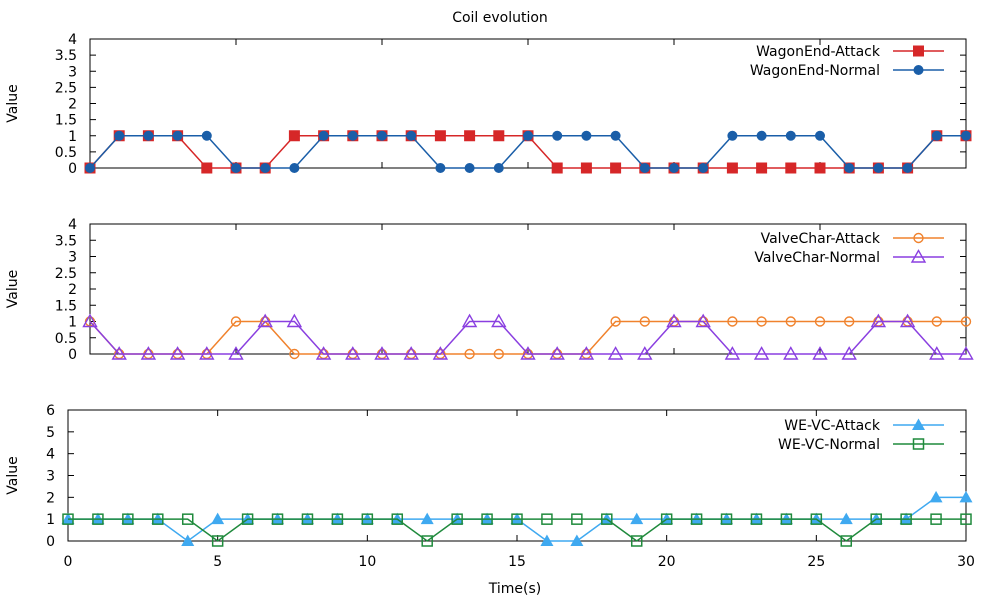 Image resolution: width=1000 pixels, height=600 pixels. I want to click on legend-label: WagonEnd-Normal, so click(815, 71).